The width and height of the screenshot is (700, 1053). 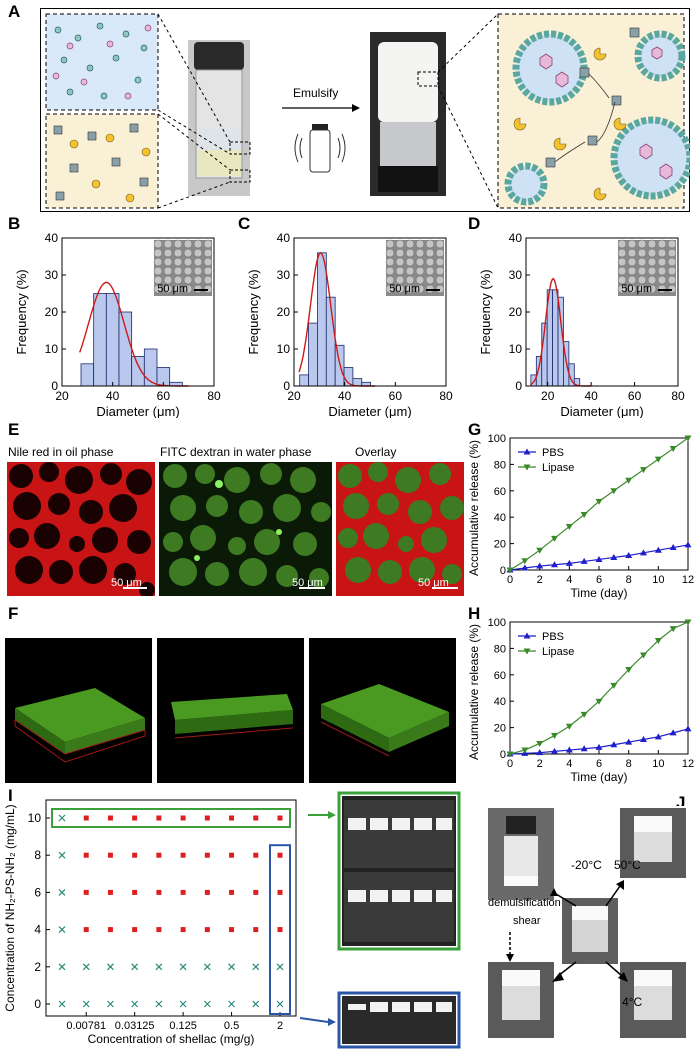 What do you see at coordinates (37, 967) in the screenshot?
I see `ytick-label-I-2: 2` at bounding box center [37, 967].